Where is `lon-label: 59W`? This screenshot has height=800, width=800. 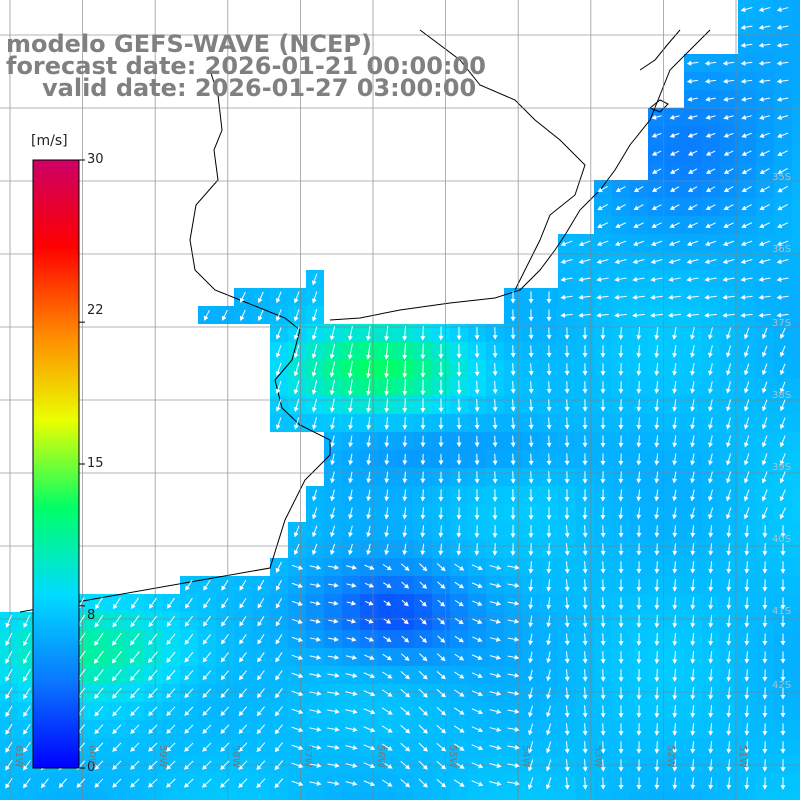 lon-label: 59W is located at coordinates (162, 756).